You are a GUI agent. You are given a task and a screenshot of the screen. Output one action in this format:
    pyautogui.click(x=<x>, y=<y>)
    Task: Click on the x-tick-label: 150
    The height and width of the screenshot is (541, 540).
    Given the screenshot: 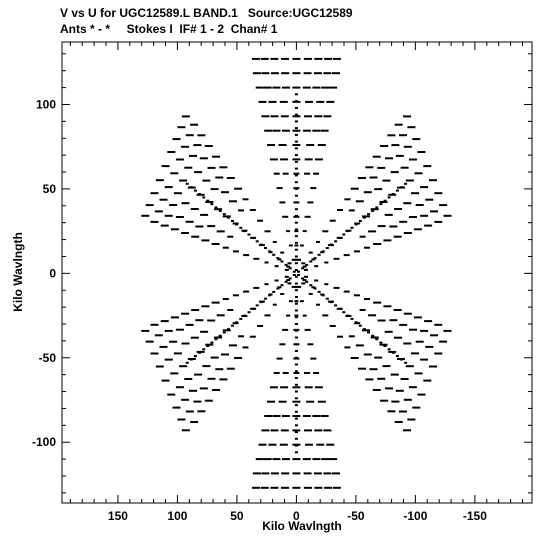 What is the action you would take?
    pyautogui.click(x=118, y=516)
    